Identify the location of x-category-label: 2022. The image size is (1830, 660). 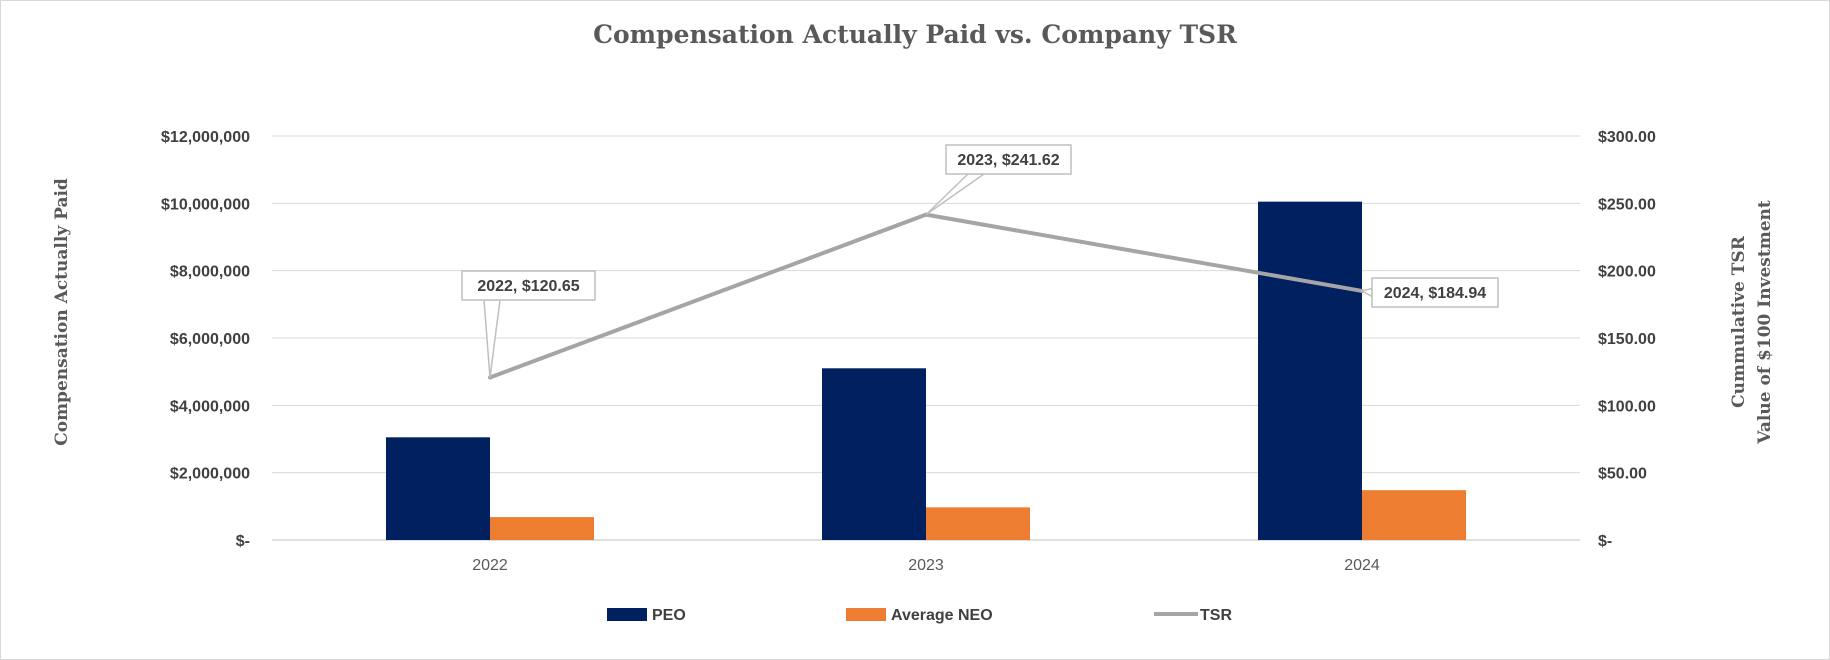
(490, 565).